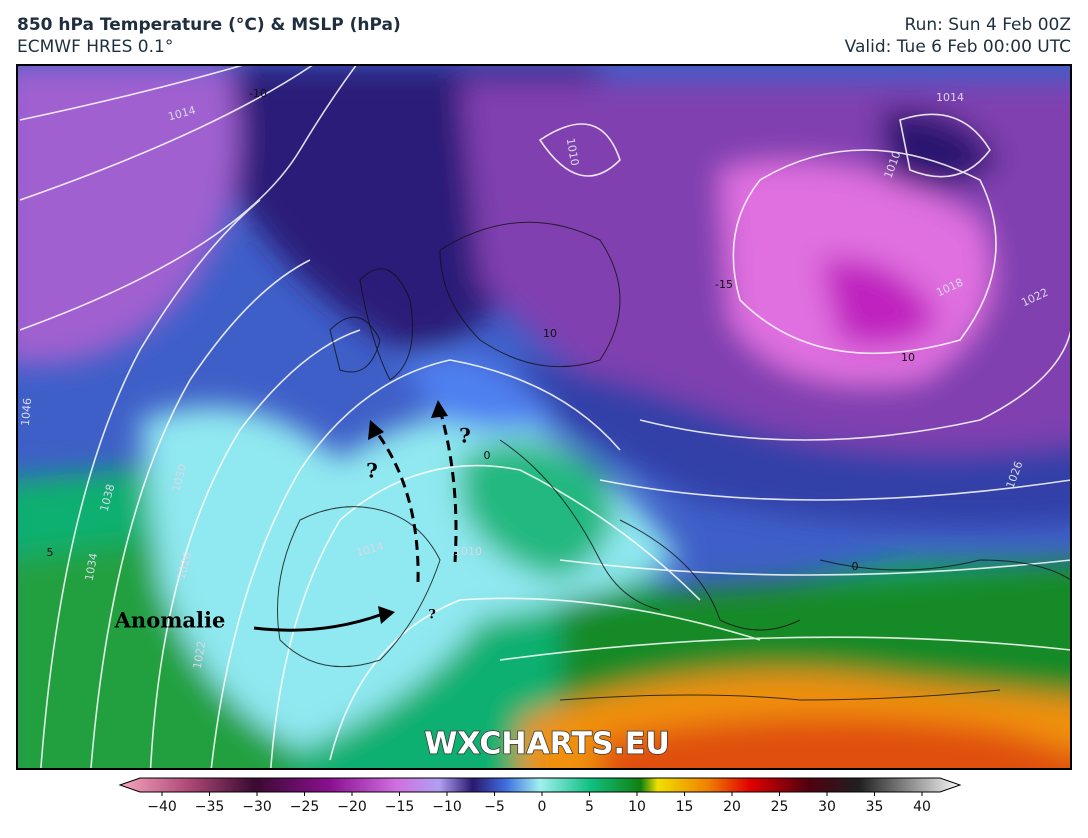 This screenshot has height=838, width=1088. What do you see at coordinates (780, 807) in the screenshot?
I see `colorbar-tick-label: 25` at bounding box center [780, 807].